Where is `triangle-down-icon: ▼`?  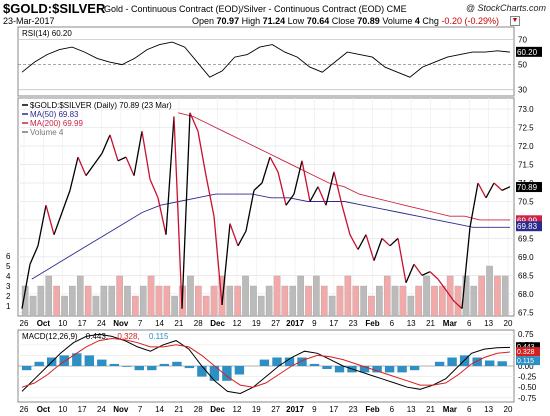 triangle-down-icon: ▼ is located at coordinates (515, 21).